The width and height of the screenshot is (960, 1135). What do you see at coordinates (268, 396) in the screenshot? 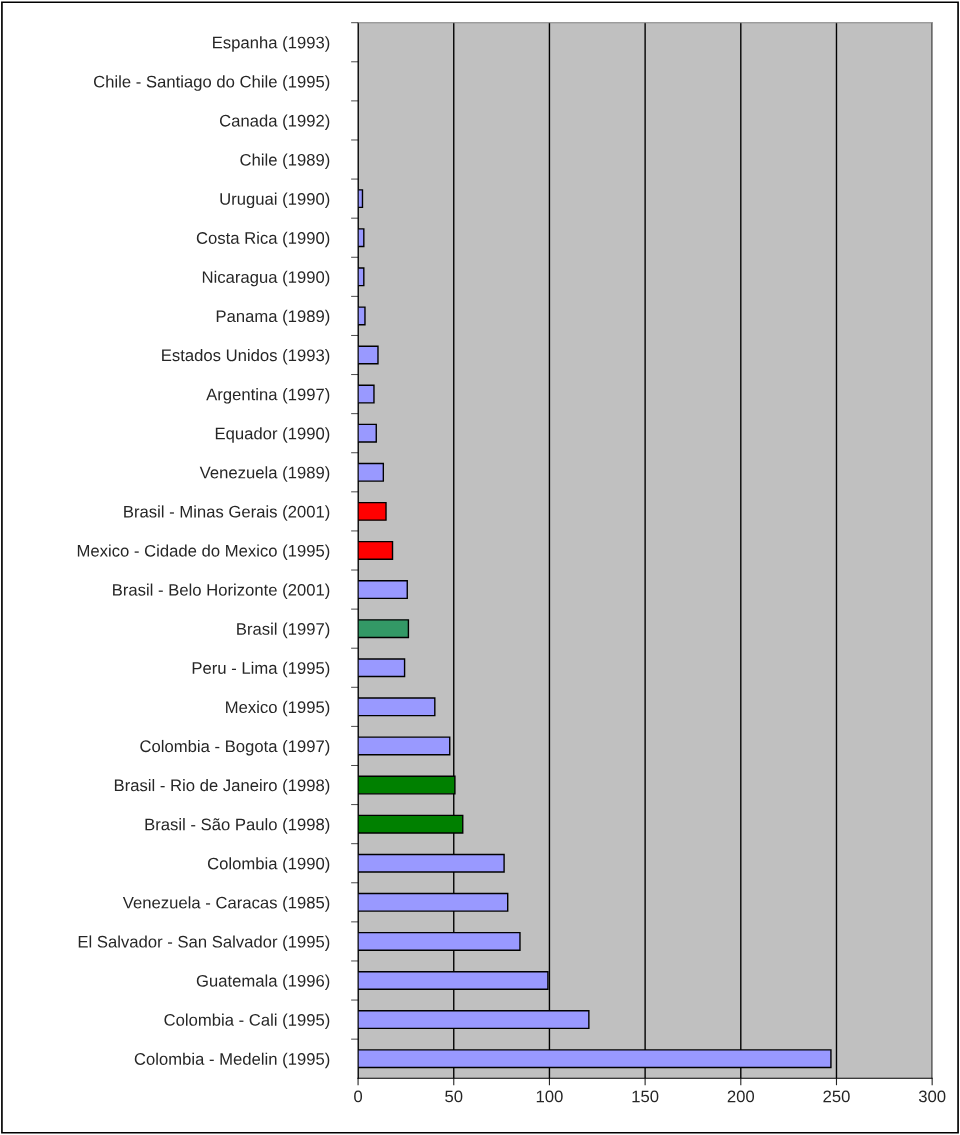
I see `y-tick-label: Argentina (1997)` at bounding box center [268, 396].